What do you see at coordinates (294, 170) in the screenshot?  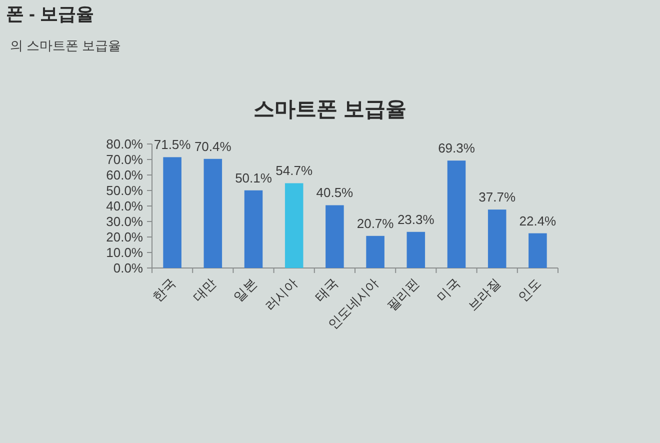 I see `data-label: 54.7%` at bounding box center [294, 170].